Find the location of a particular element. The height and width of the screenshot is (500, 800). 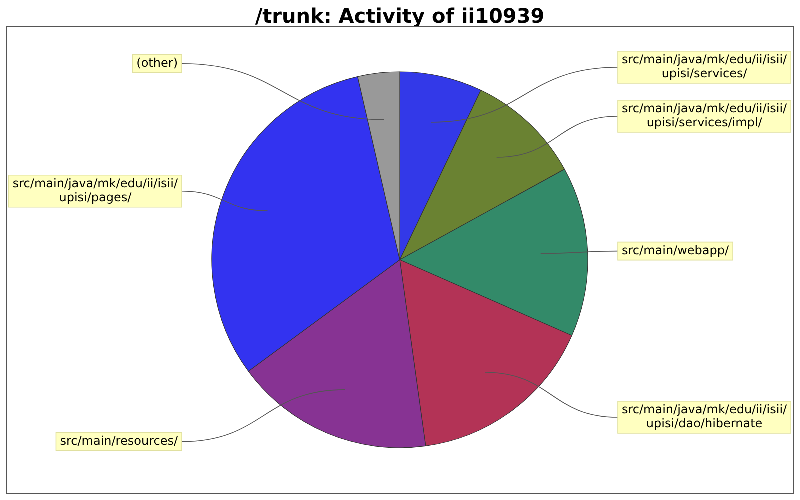

slice-label: src/main/java/mk/edu/ii/isii/upisi/services/impl/ is located at coordinates (705, 116).